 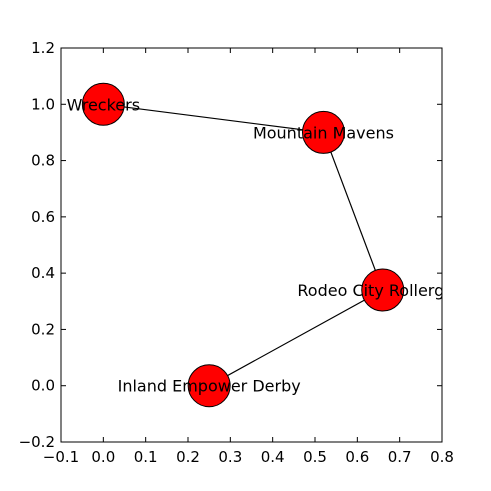 I want to click on node-label: Inland Empower Derby, so click(x=209, y=386).